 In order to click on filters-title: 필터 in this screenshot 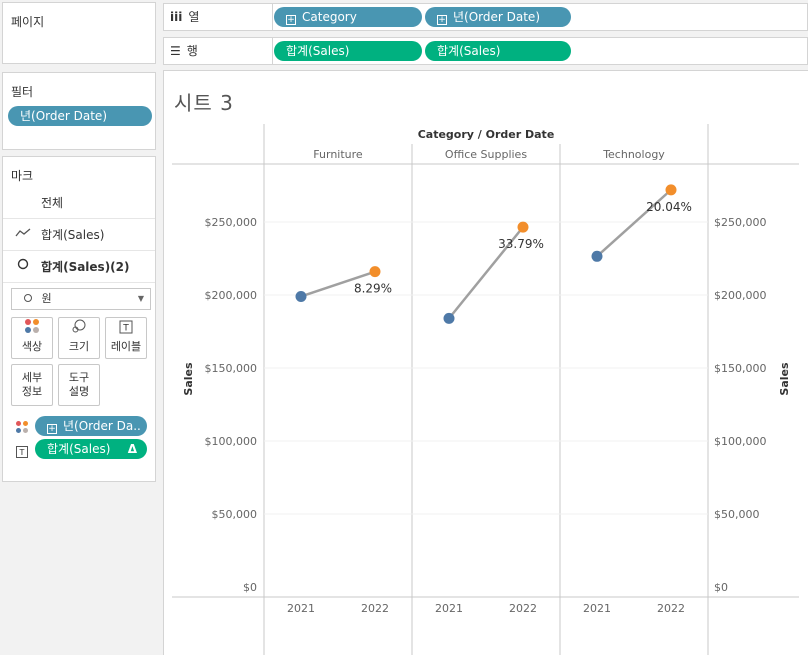, I will do `click(22, 92)`.